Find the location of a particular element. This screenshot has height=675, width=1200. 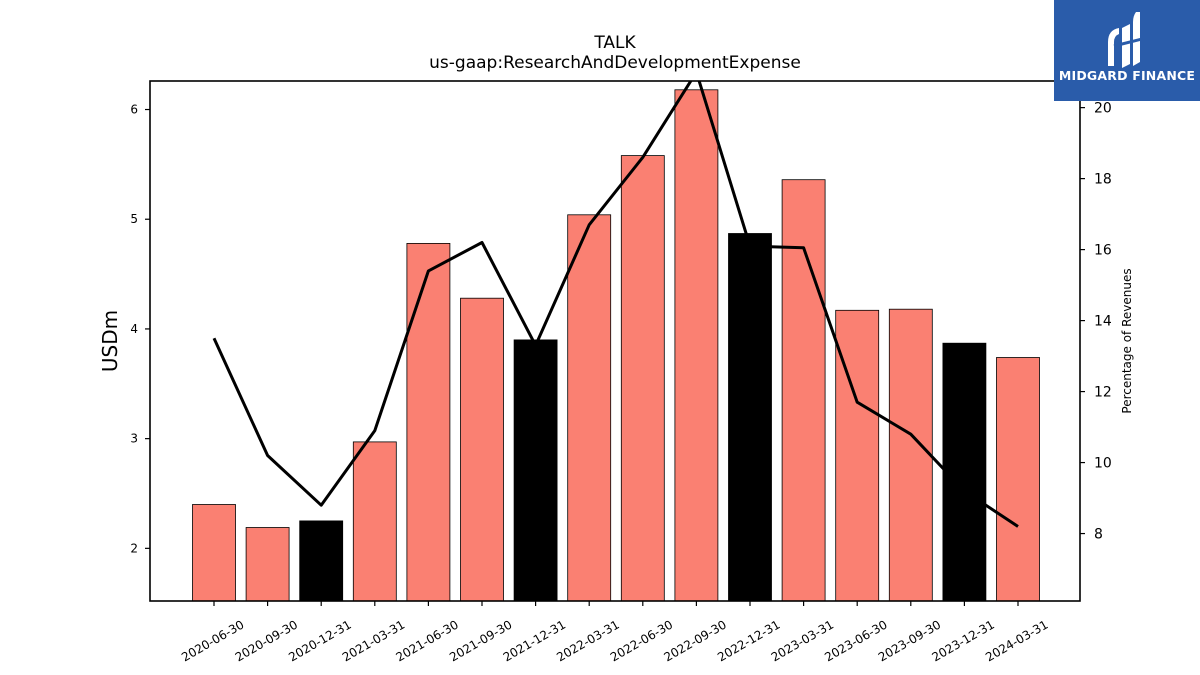

y-tick-label: 5 is located at coordinates (134, 219).